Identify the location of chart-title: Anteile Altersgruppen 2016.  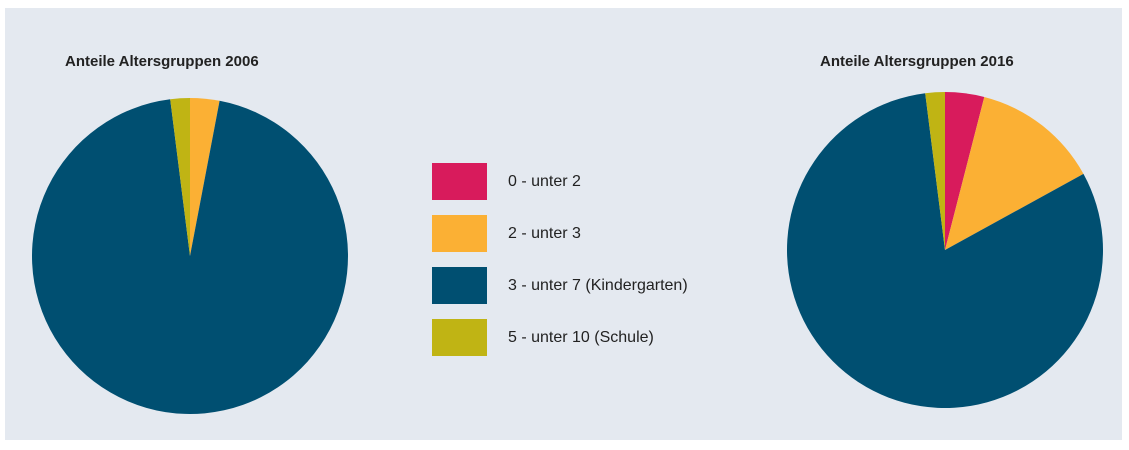
(917, 61).